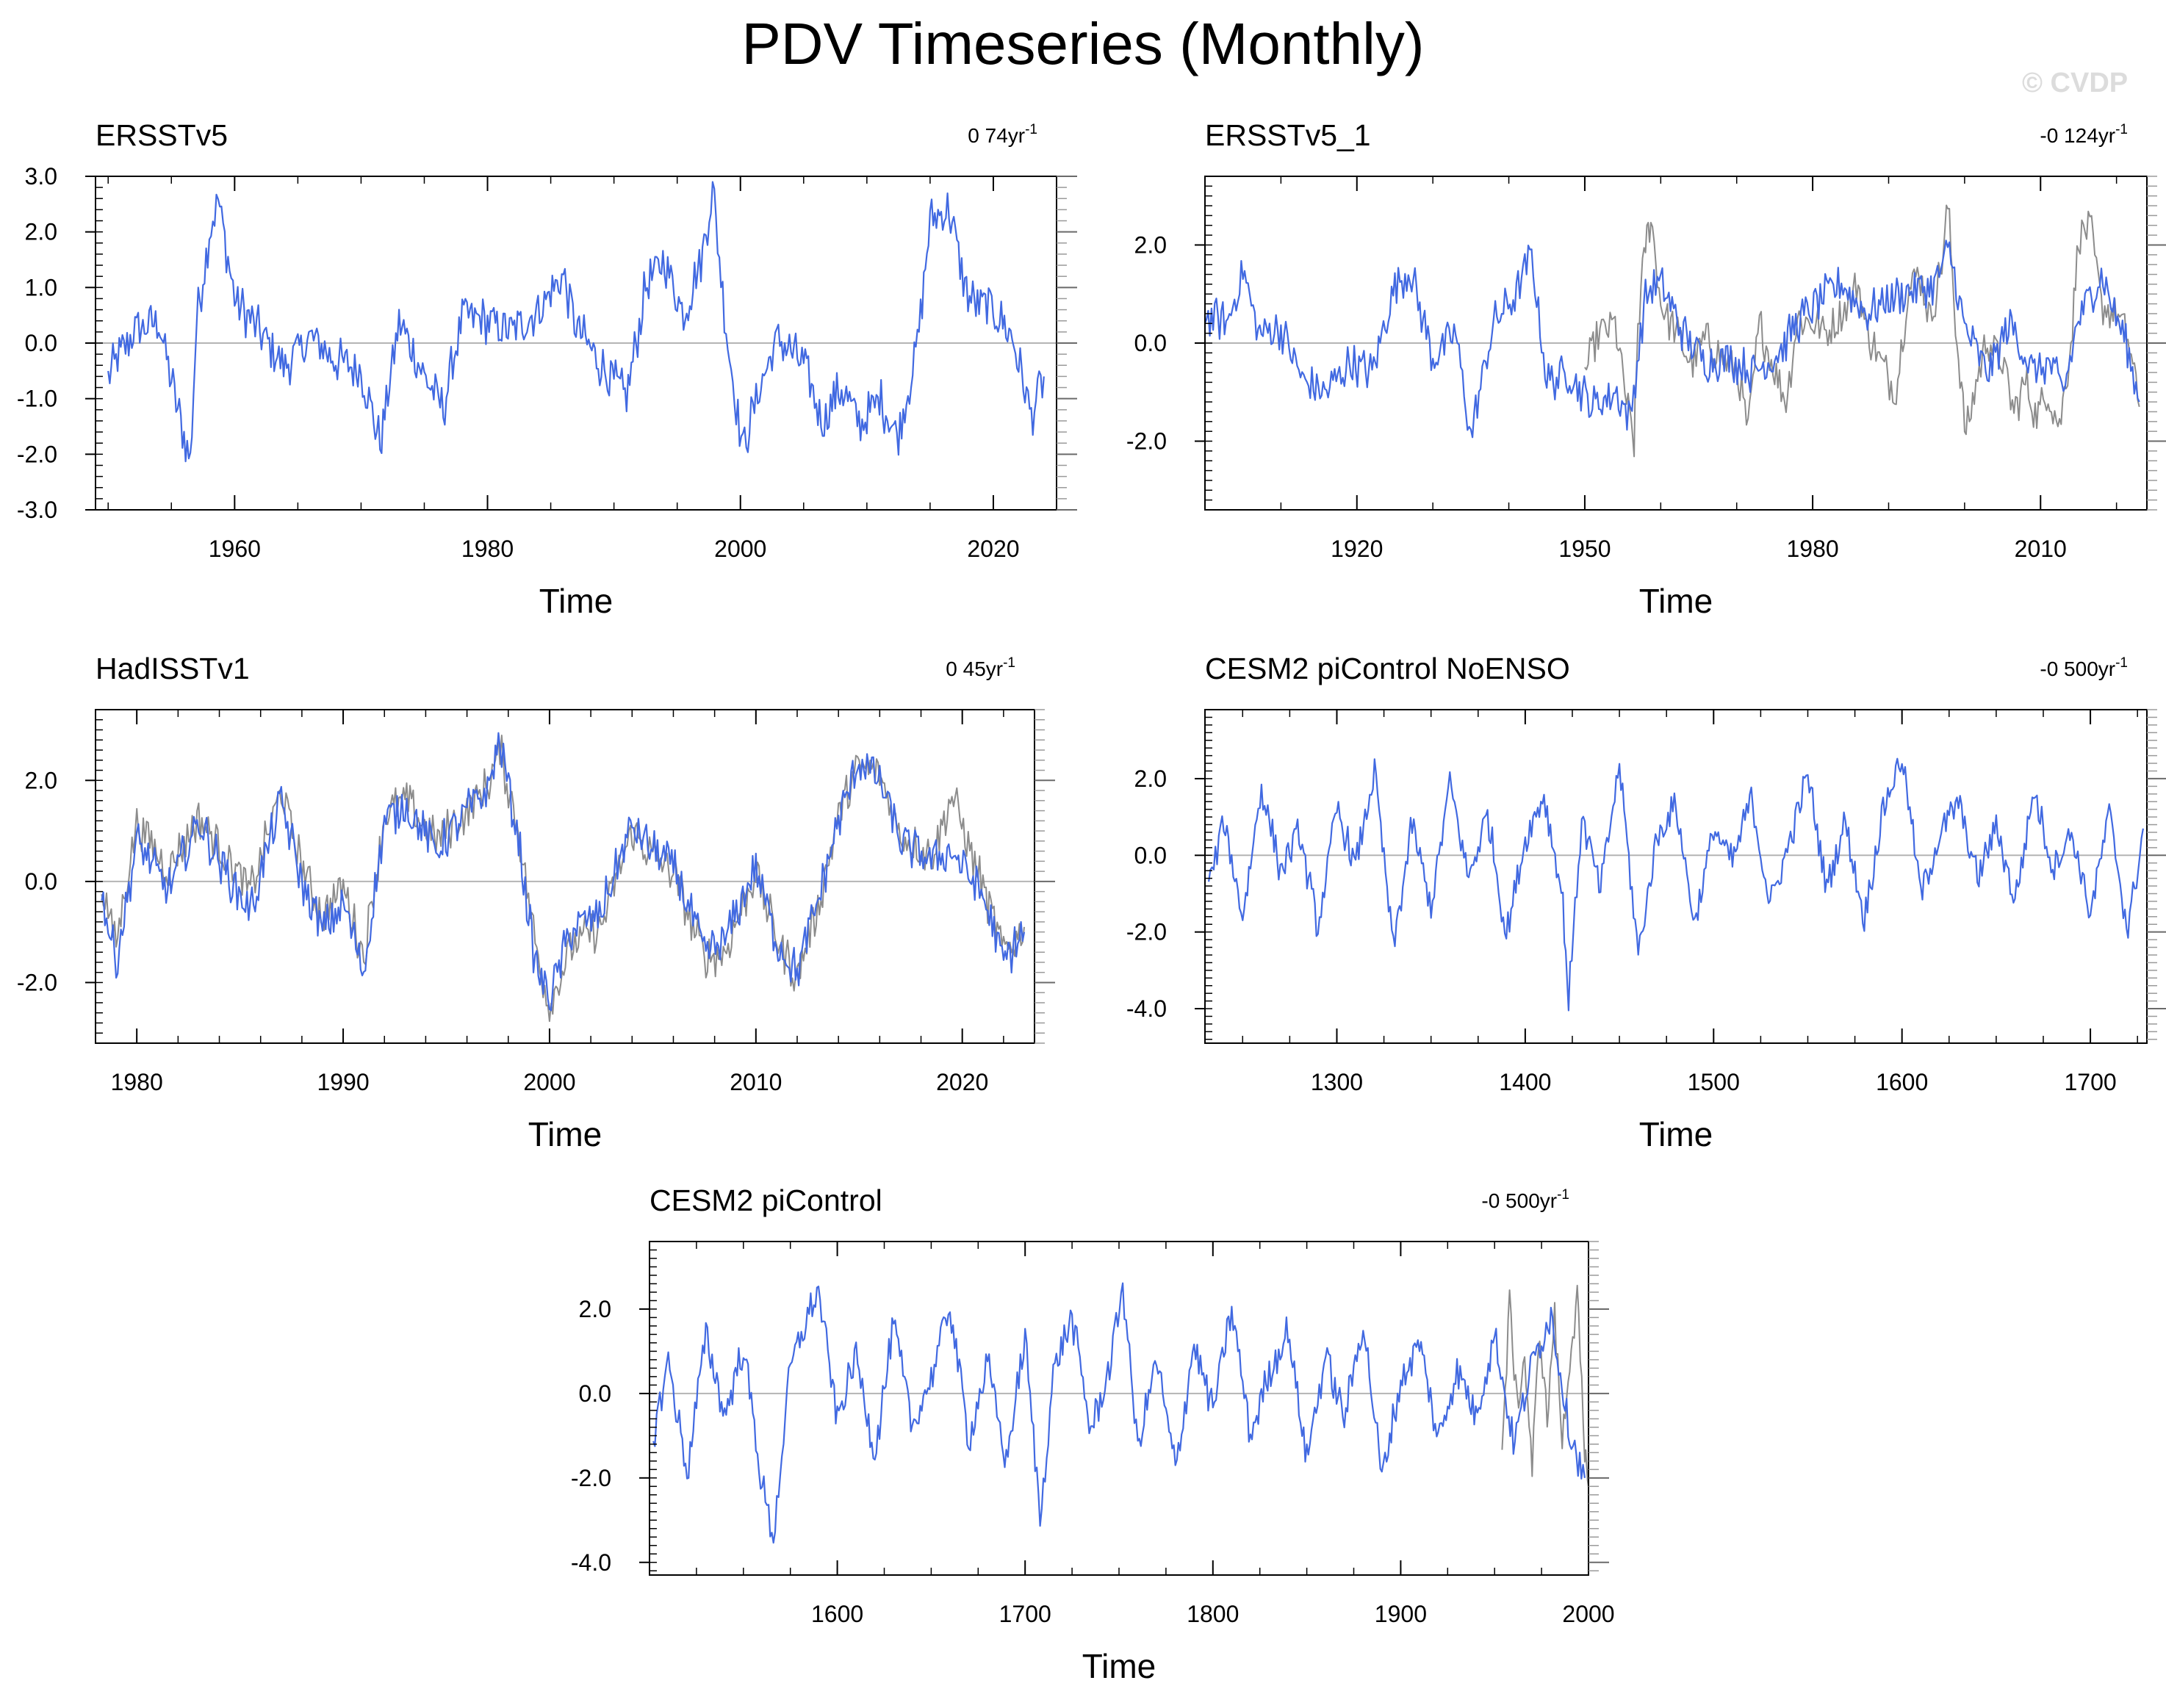  I want to click on series-line-hadisstv1, so click(564, 872).